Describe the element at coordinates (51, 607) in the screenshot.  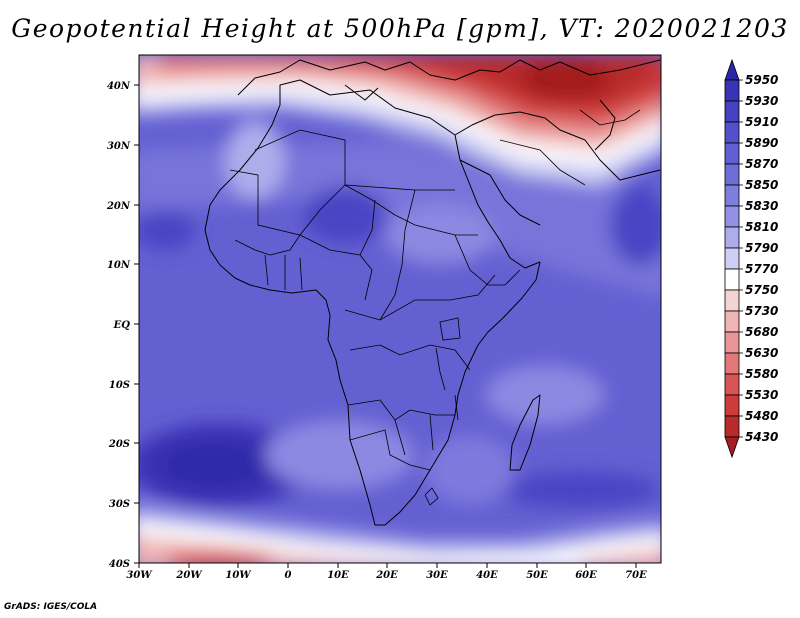
I see `grads-credit: GrADS: IGES/COLA` at that location.